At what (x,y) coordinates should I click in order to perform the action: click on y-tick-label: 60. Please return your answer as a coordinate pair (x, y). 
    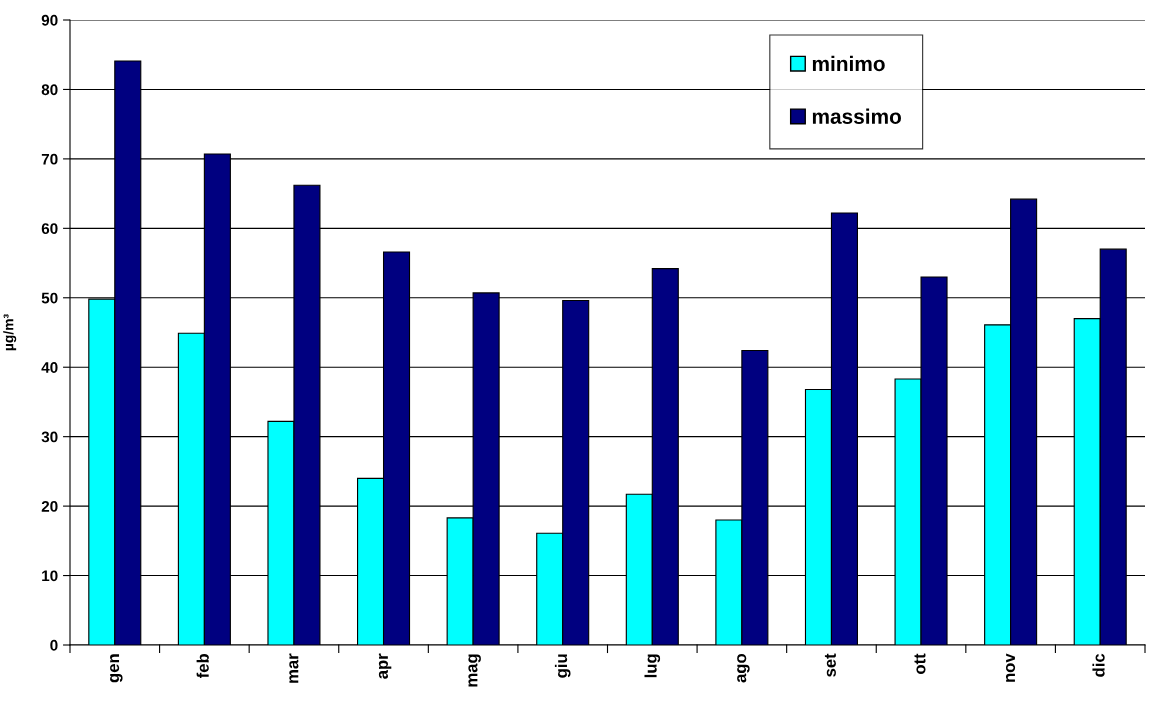
    Looking at the image, I should click on (49, 229).